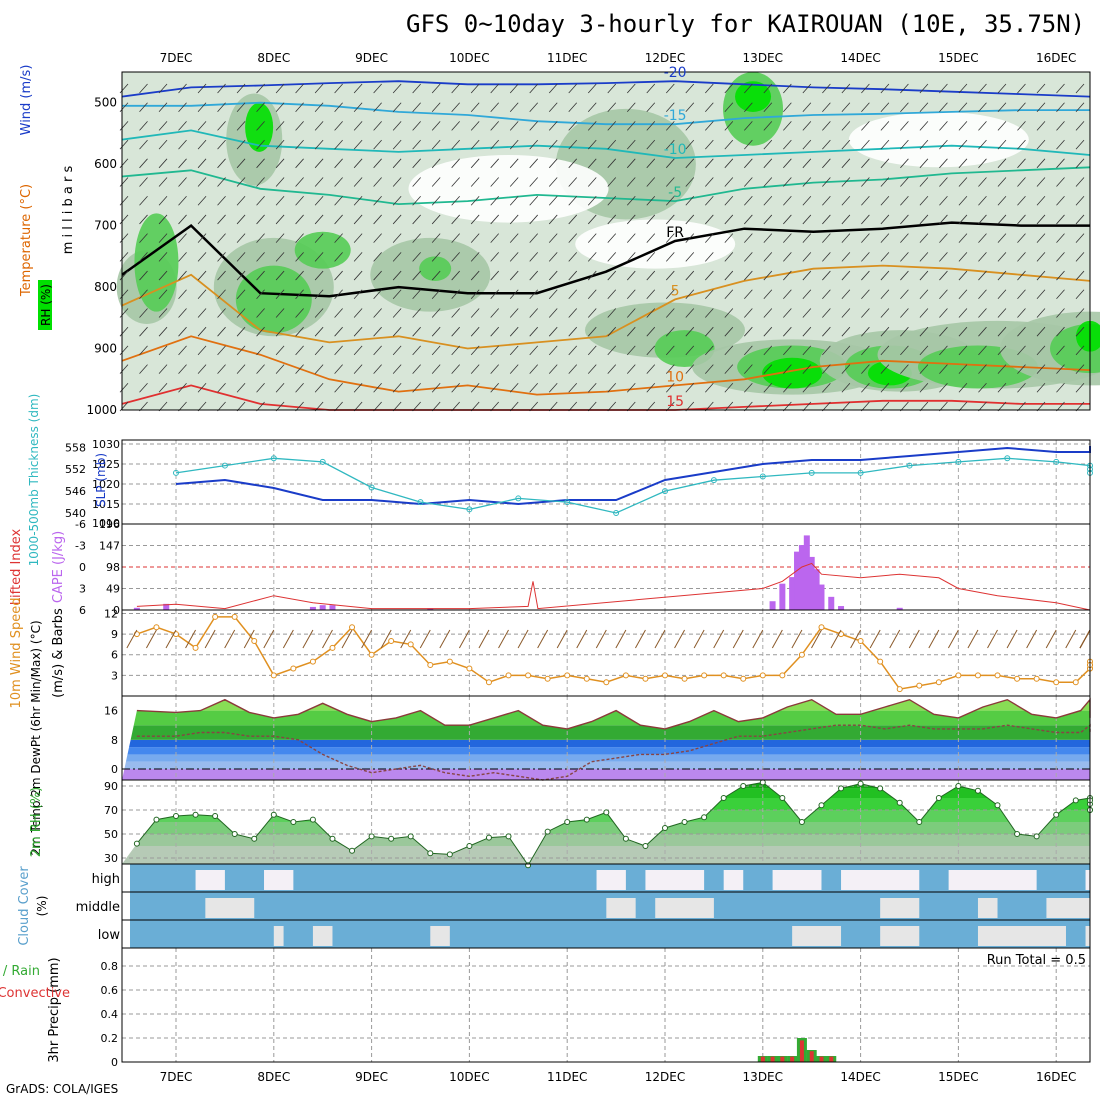  What do you see at coordinates (26, 240) in the screenshot?
I see `legend-temperature: Temperature (°C)` at bounding box center [26, 240].